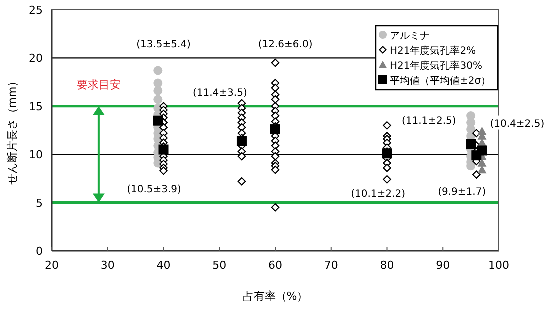 This screenshot has width=555, height=310. What do you see at coordinates (36, 155) in the screenshot?
I see `y-tick-label: 10` at bounding box center [36, 155].